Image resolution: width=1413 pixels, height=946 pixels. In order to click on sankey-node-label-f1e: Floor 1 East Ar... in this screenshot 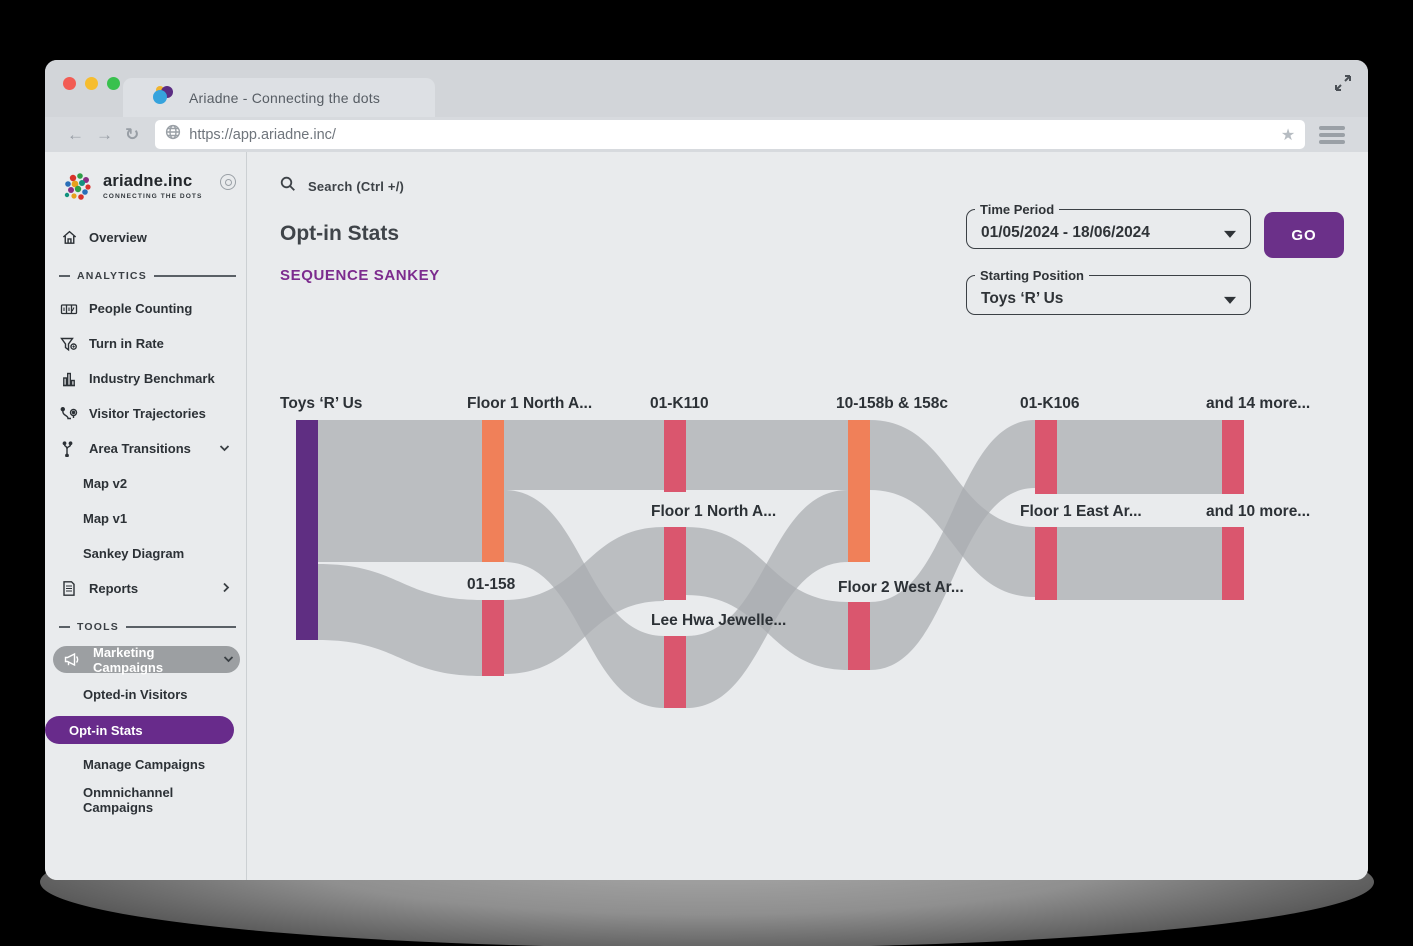, I will do `click(1081, 511)`.